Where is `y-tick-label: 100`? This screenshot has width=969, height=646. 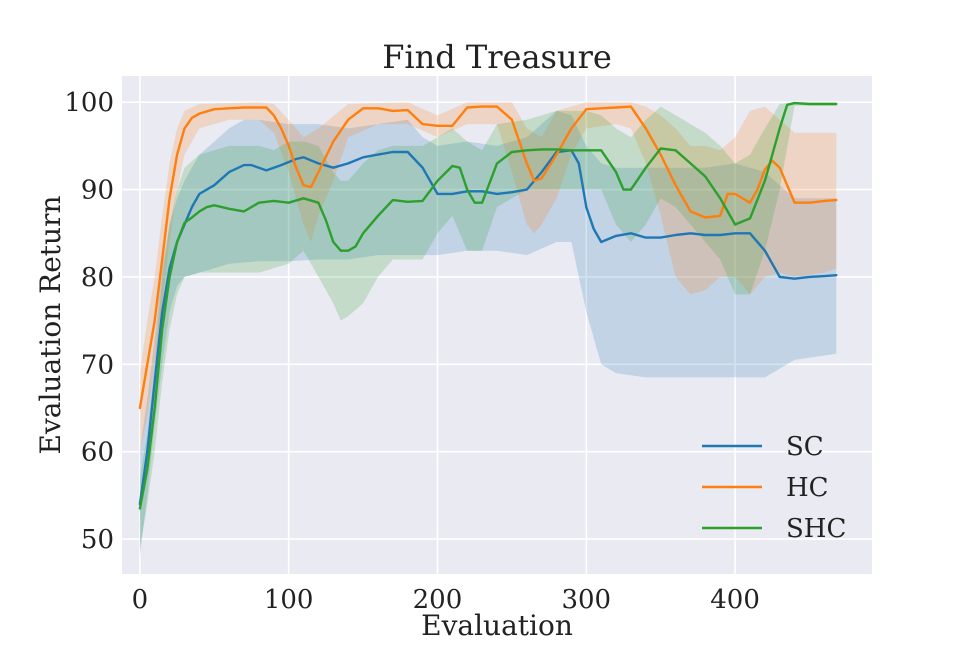 y-tick-label: 100 is located at coordinates (89, 103).